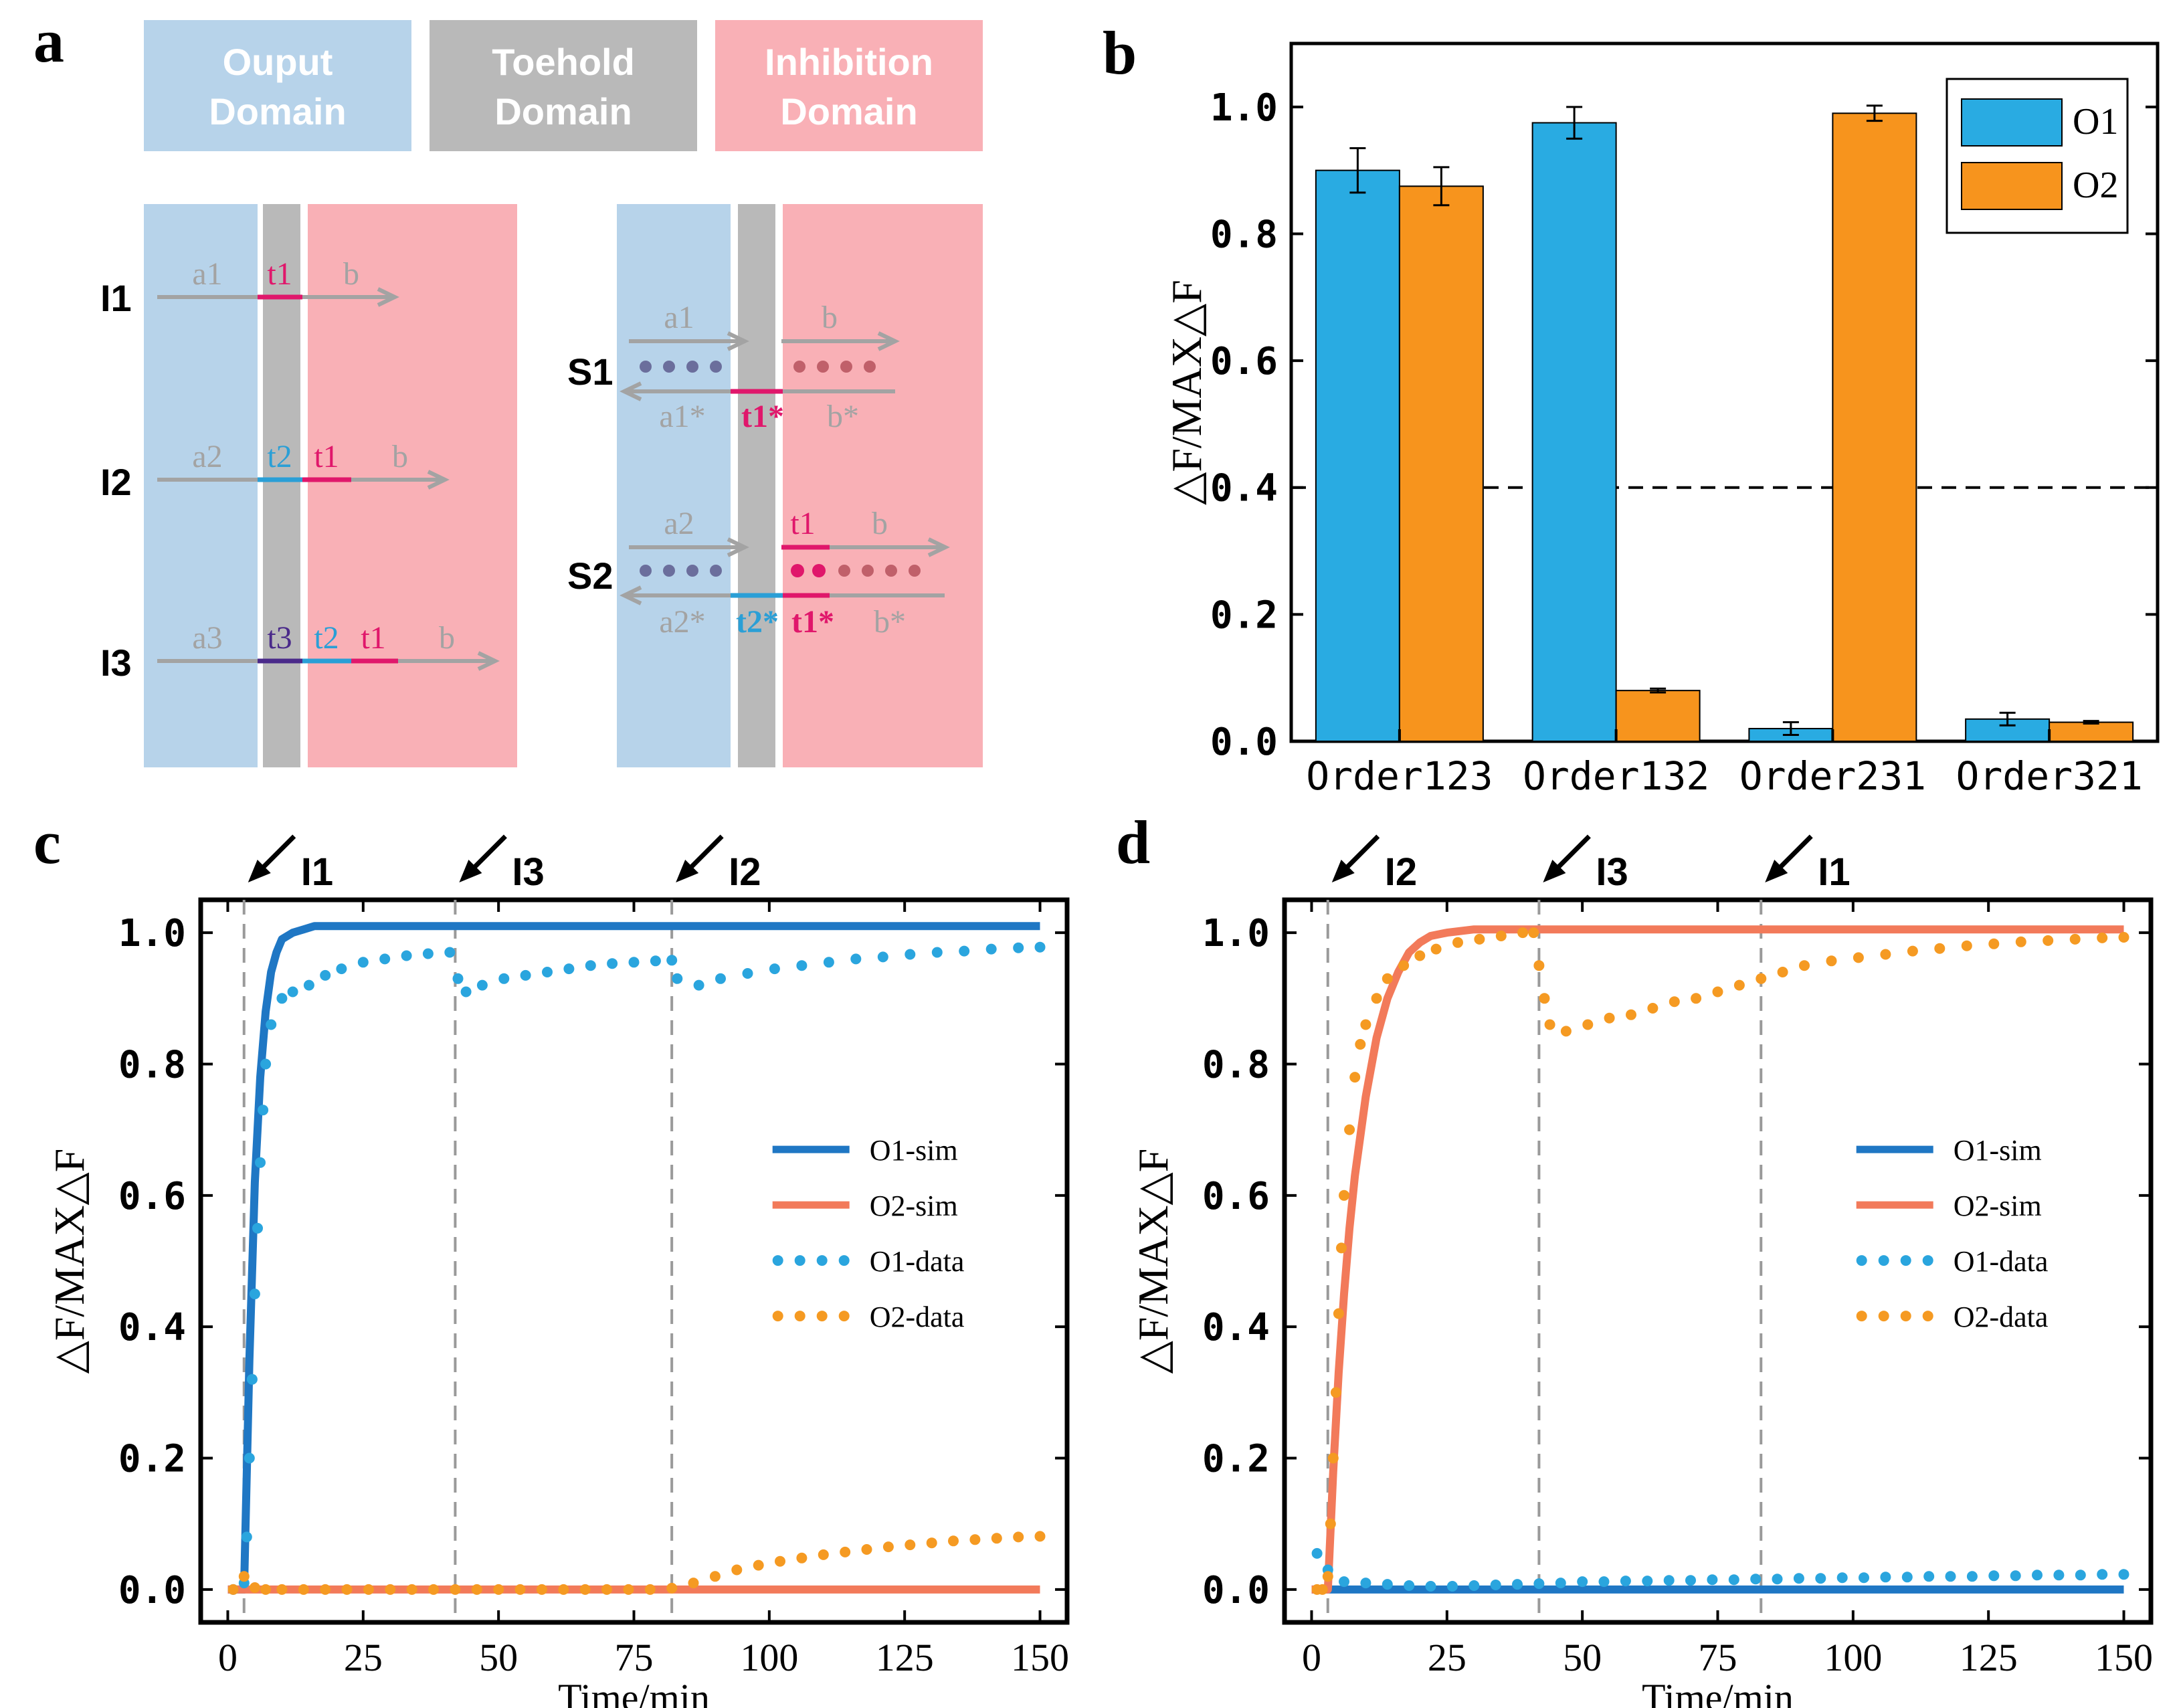 The height and width of the screenshot is (1708, 2181). Describe the element at coordinates (849, 85) in the screenshot. I see `inhibition-domain-legend-box` at that location.